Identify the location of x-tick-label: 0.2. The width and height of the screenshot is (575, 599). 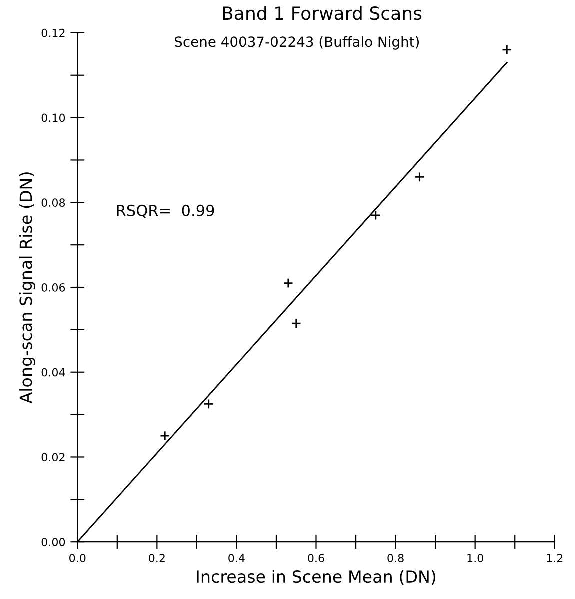
(157, 558).